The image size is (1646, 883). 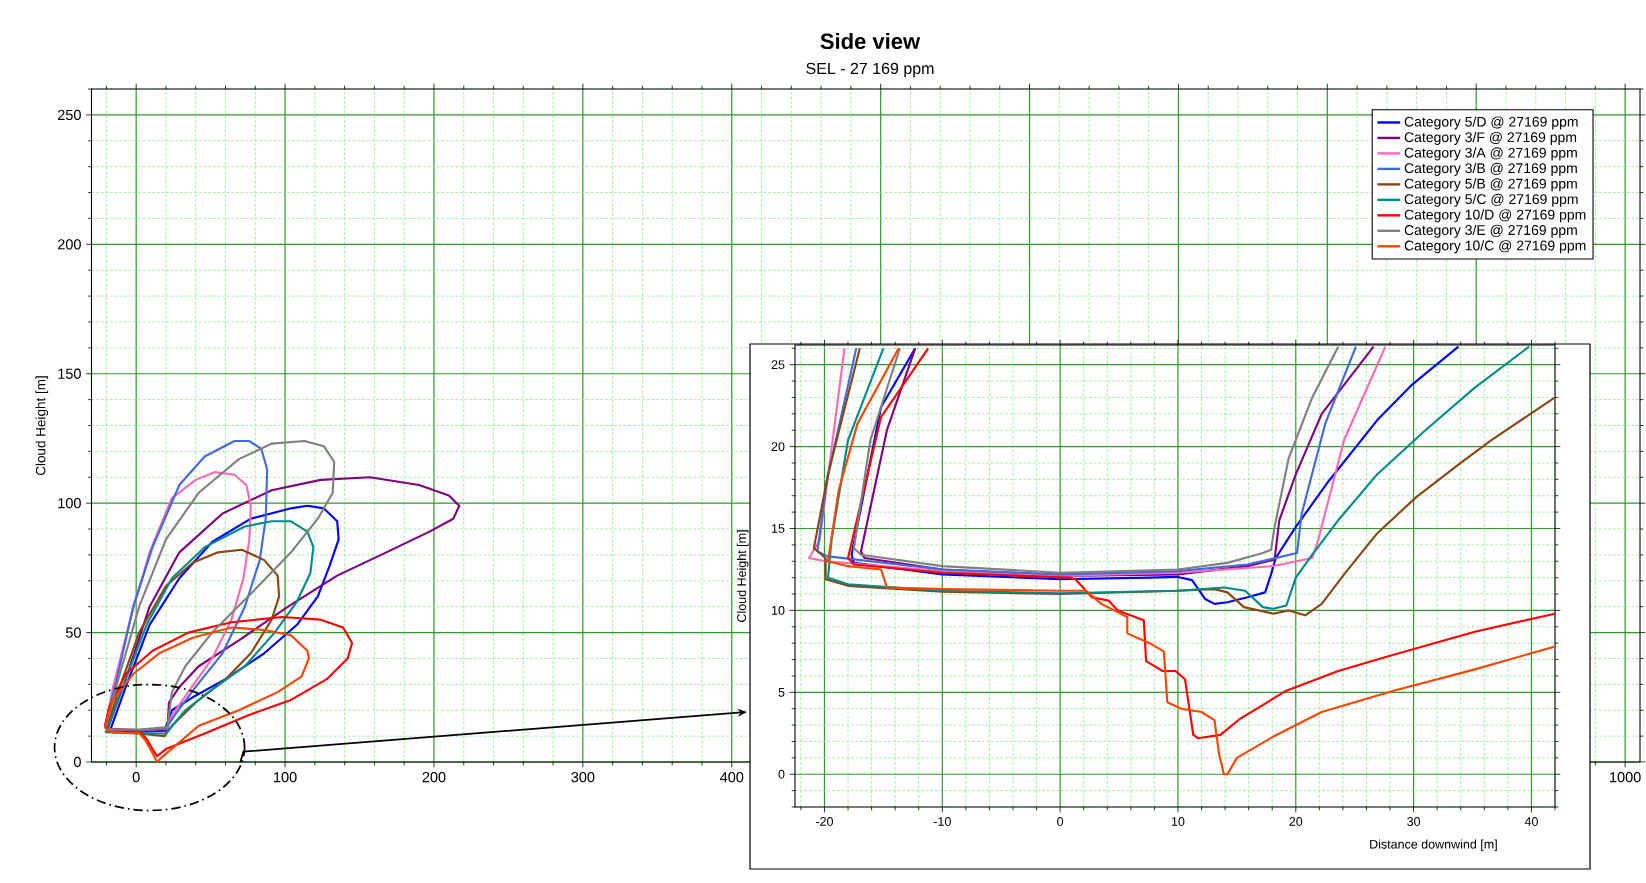 What do you see at coordinates (1490, 138) in the screenshot?
I see `legend-label: Category 3/F @ 27169 ppm` at bounding box center [1490, 138].